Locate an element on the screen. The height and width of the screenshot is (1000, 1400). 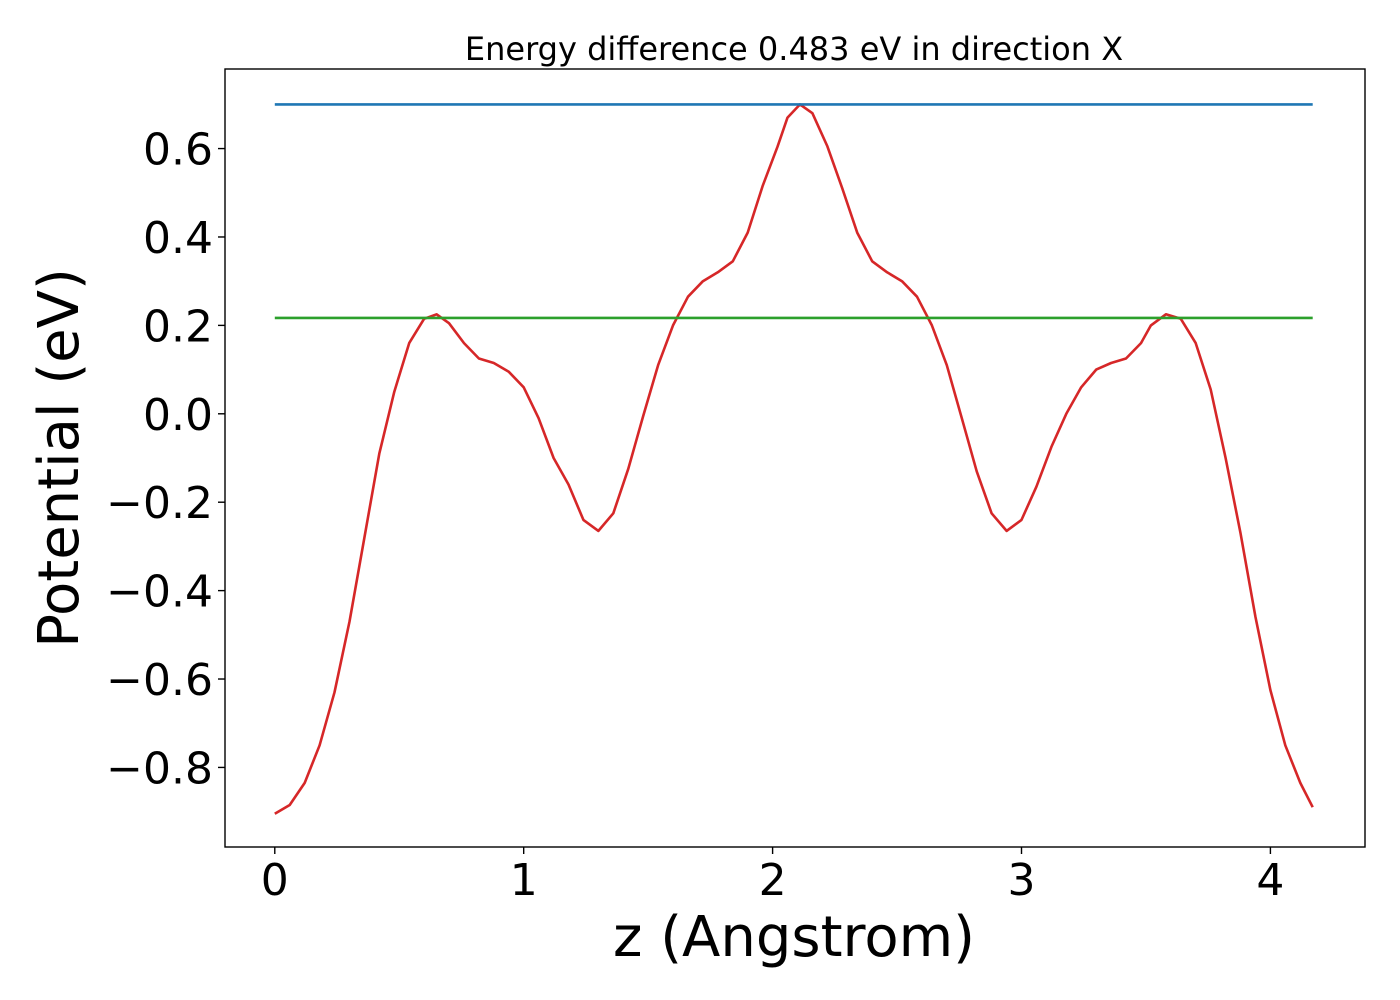
x-tick-label: 3 is located at coordinates (1022, 880).